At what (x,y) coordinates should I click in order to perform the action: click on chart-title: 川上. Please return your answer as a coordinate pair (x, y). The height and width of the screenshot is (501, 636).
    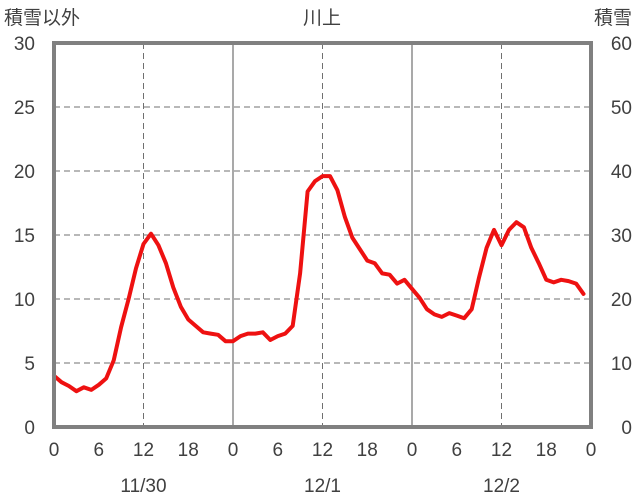
    Looking at the image, I should click on (322, 18).